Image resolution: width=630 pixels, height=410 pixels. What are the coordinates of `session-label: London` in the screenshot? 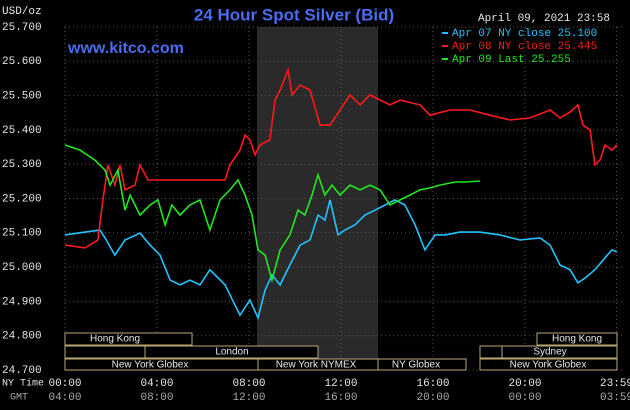 It's located at (231, 352).